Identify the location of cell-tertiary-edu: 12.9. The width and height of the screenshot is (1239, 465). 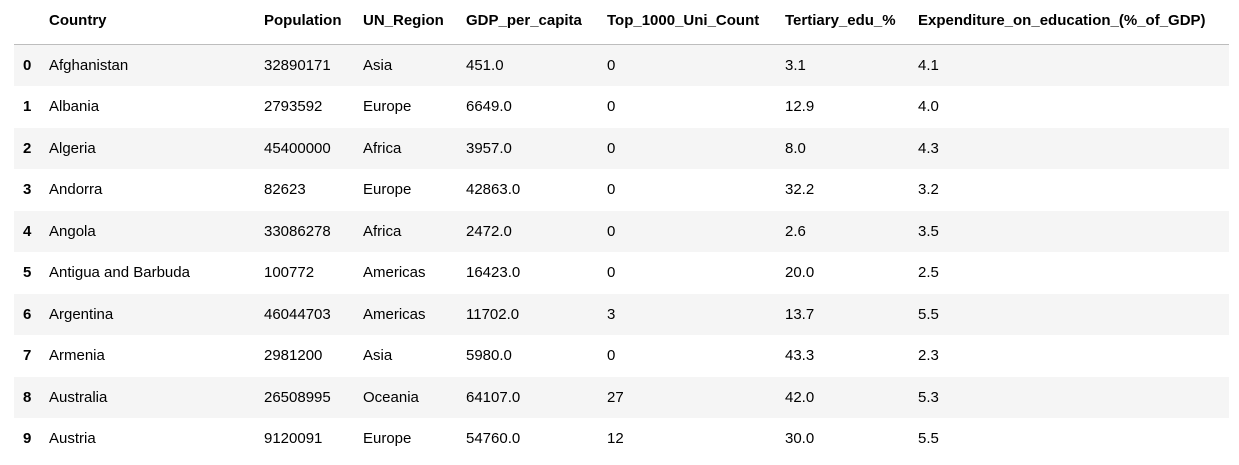
(851, 107).